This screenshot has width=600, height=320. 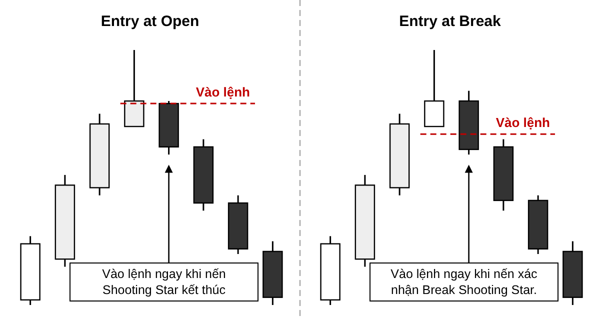 I want to click on annotation: Vào lệnh ngay khi nến xác nhận Break Shooting Star., so click(x=464, y=282).